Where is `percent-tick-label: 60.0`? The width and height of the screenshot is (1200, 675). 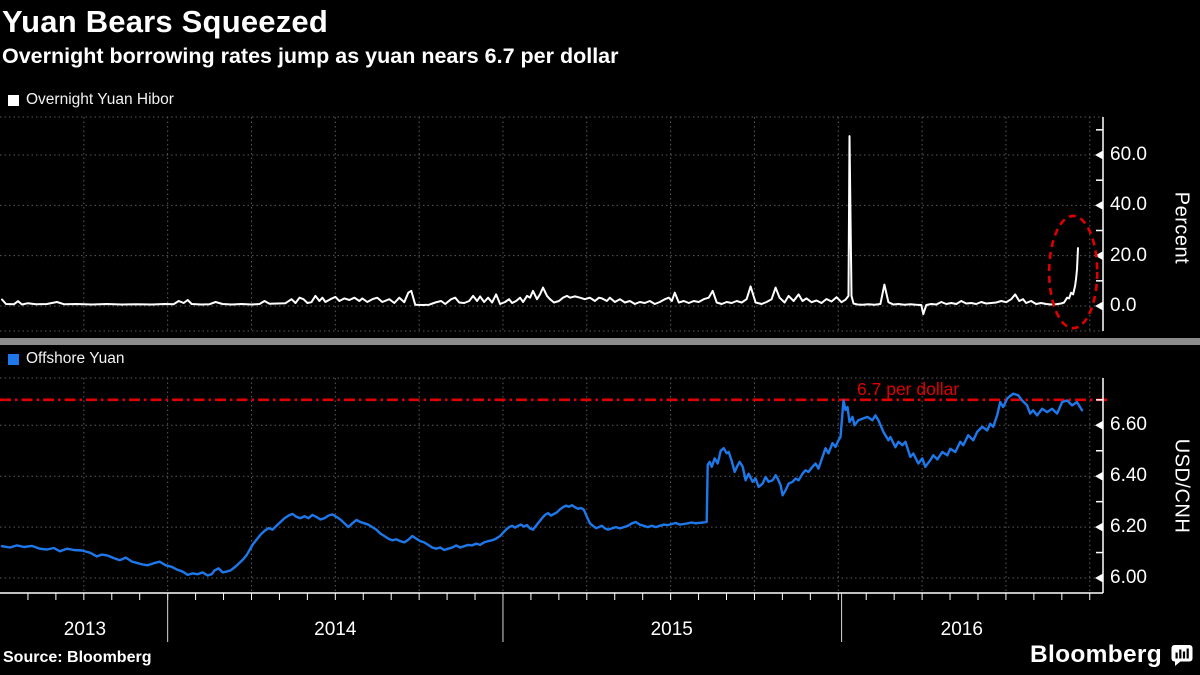 percent-tick-label: 60.0 is located at coordinates (1128, 154).